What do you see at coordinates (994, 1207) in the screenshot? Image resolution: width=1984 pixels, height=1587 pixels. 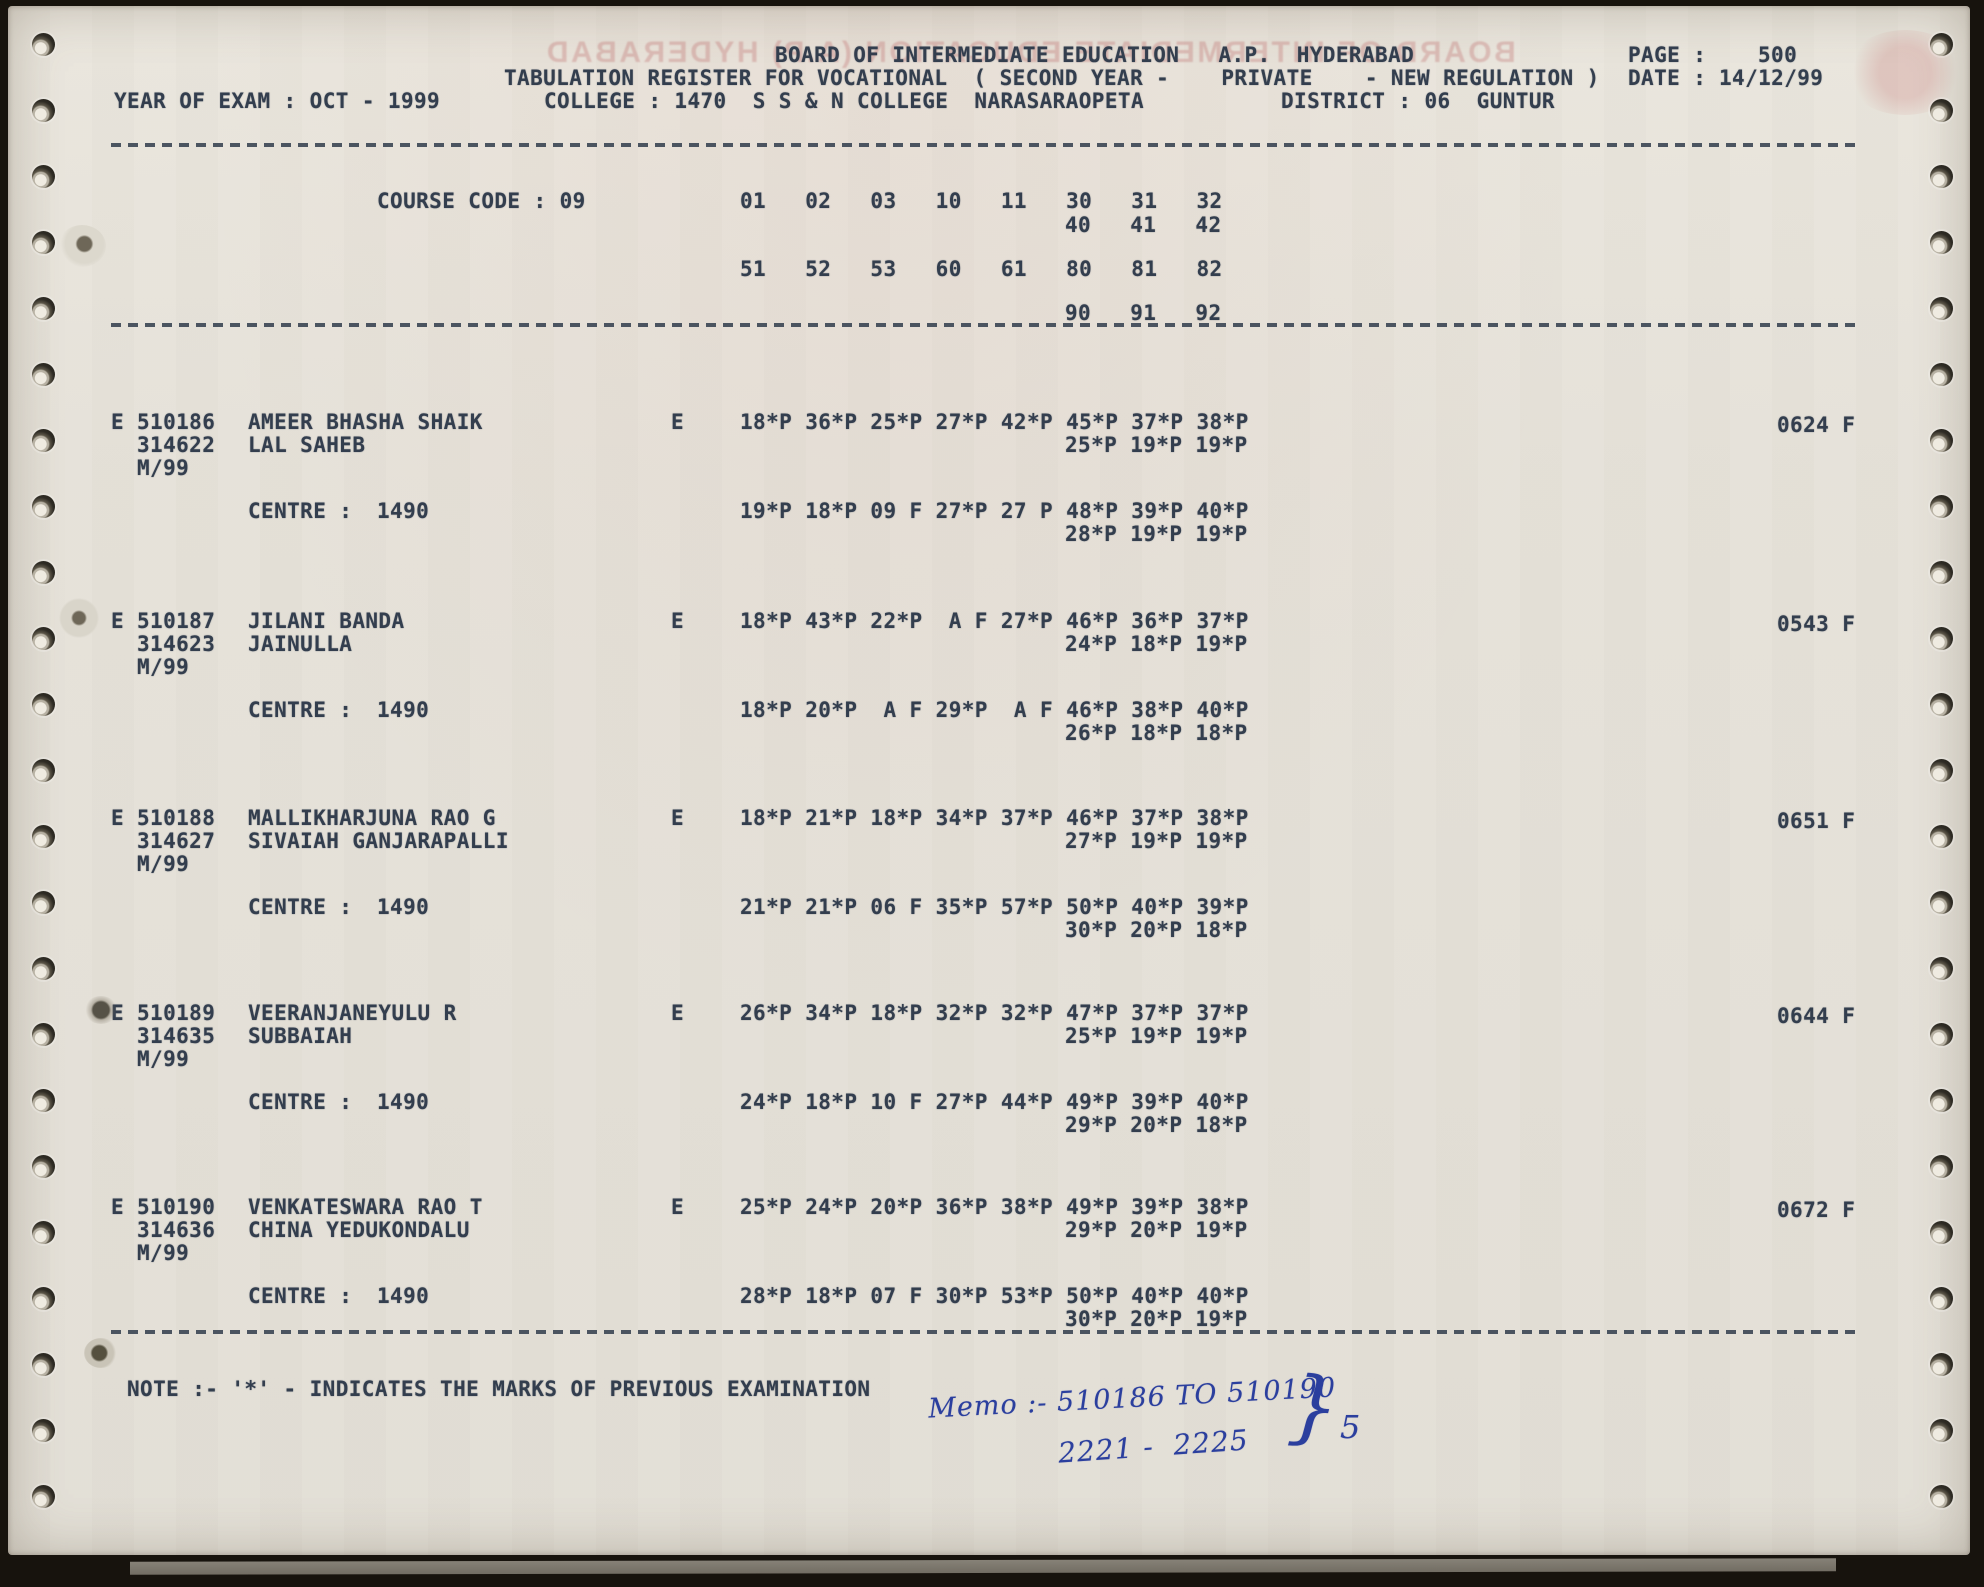 I see `marks-line1: 25*P 24*P 20*P 36*P 38*P 49*P 39*P 38*P` at bounding box center [994, 1207].